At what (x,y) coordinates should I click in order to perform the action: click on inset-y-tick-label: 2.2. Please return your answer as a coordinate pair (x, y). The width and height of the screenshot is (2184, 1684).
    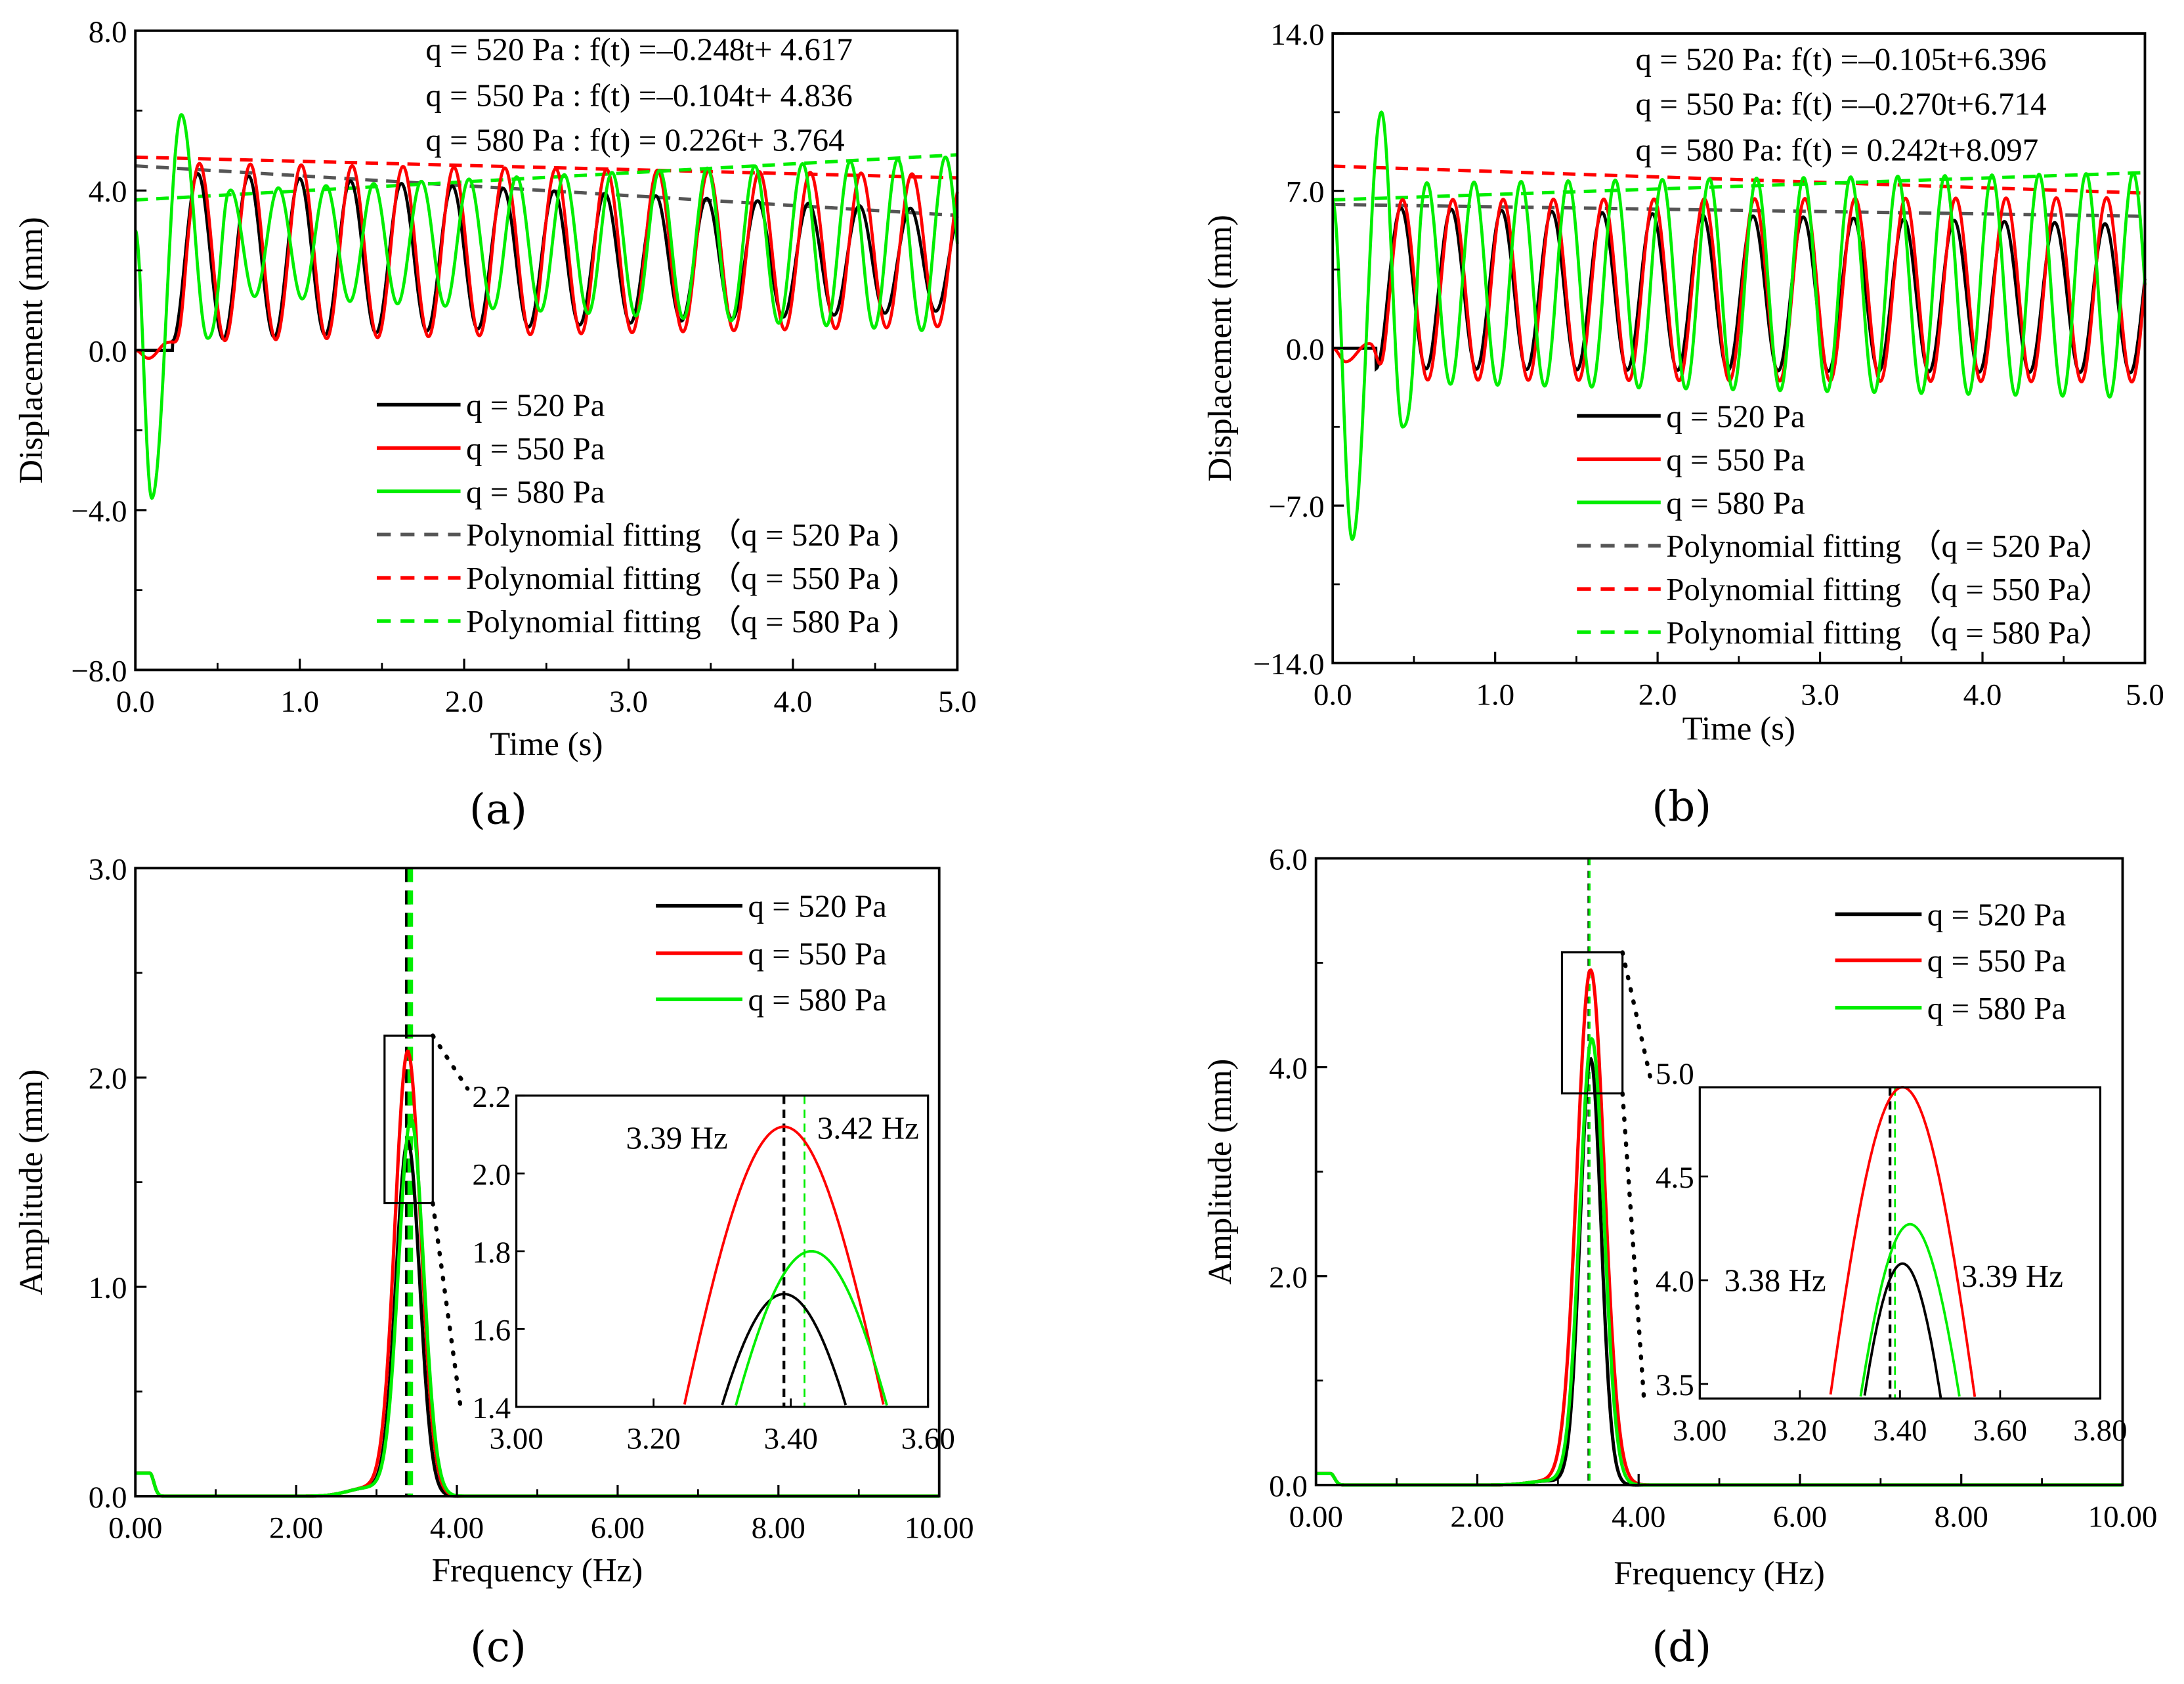
    Looking at the image, I should click on (491, 1097).